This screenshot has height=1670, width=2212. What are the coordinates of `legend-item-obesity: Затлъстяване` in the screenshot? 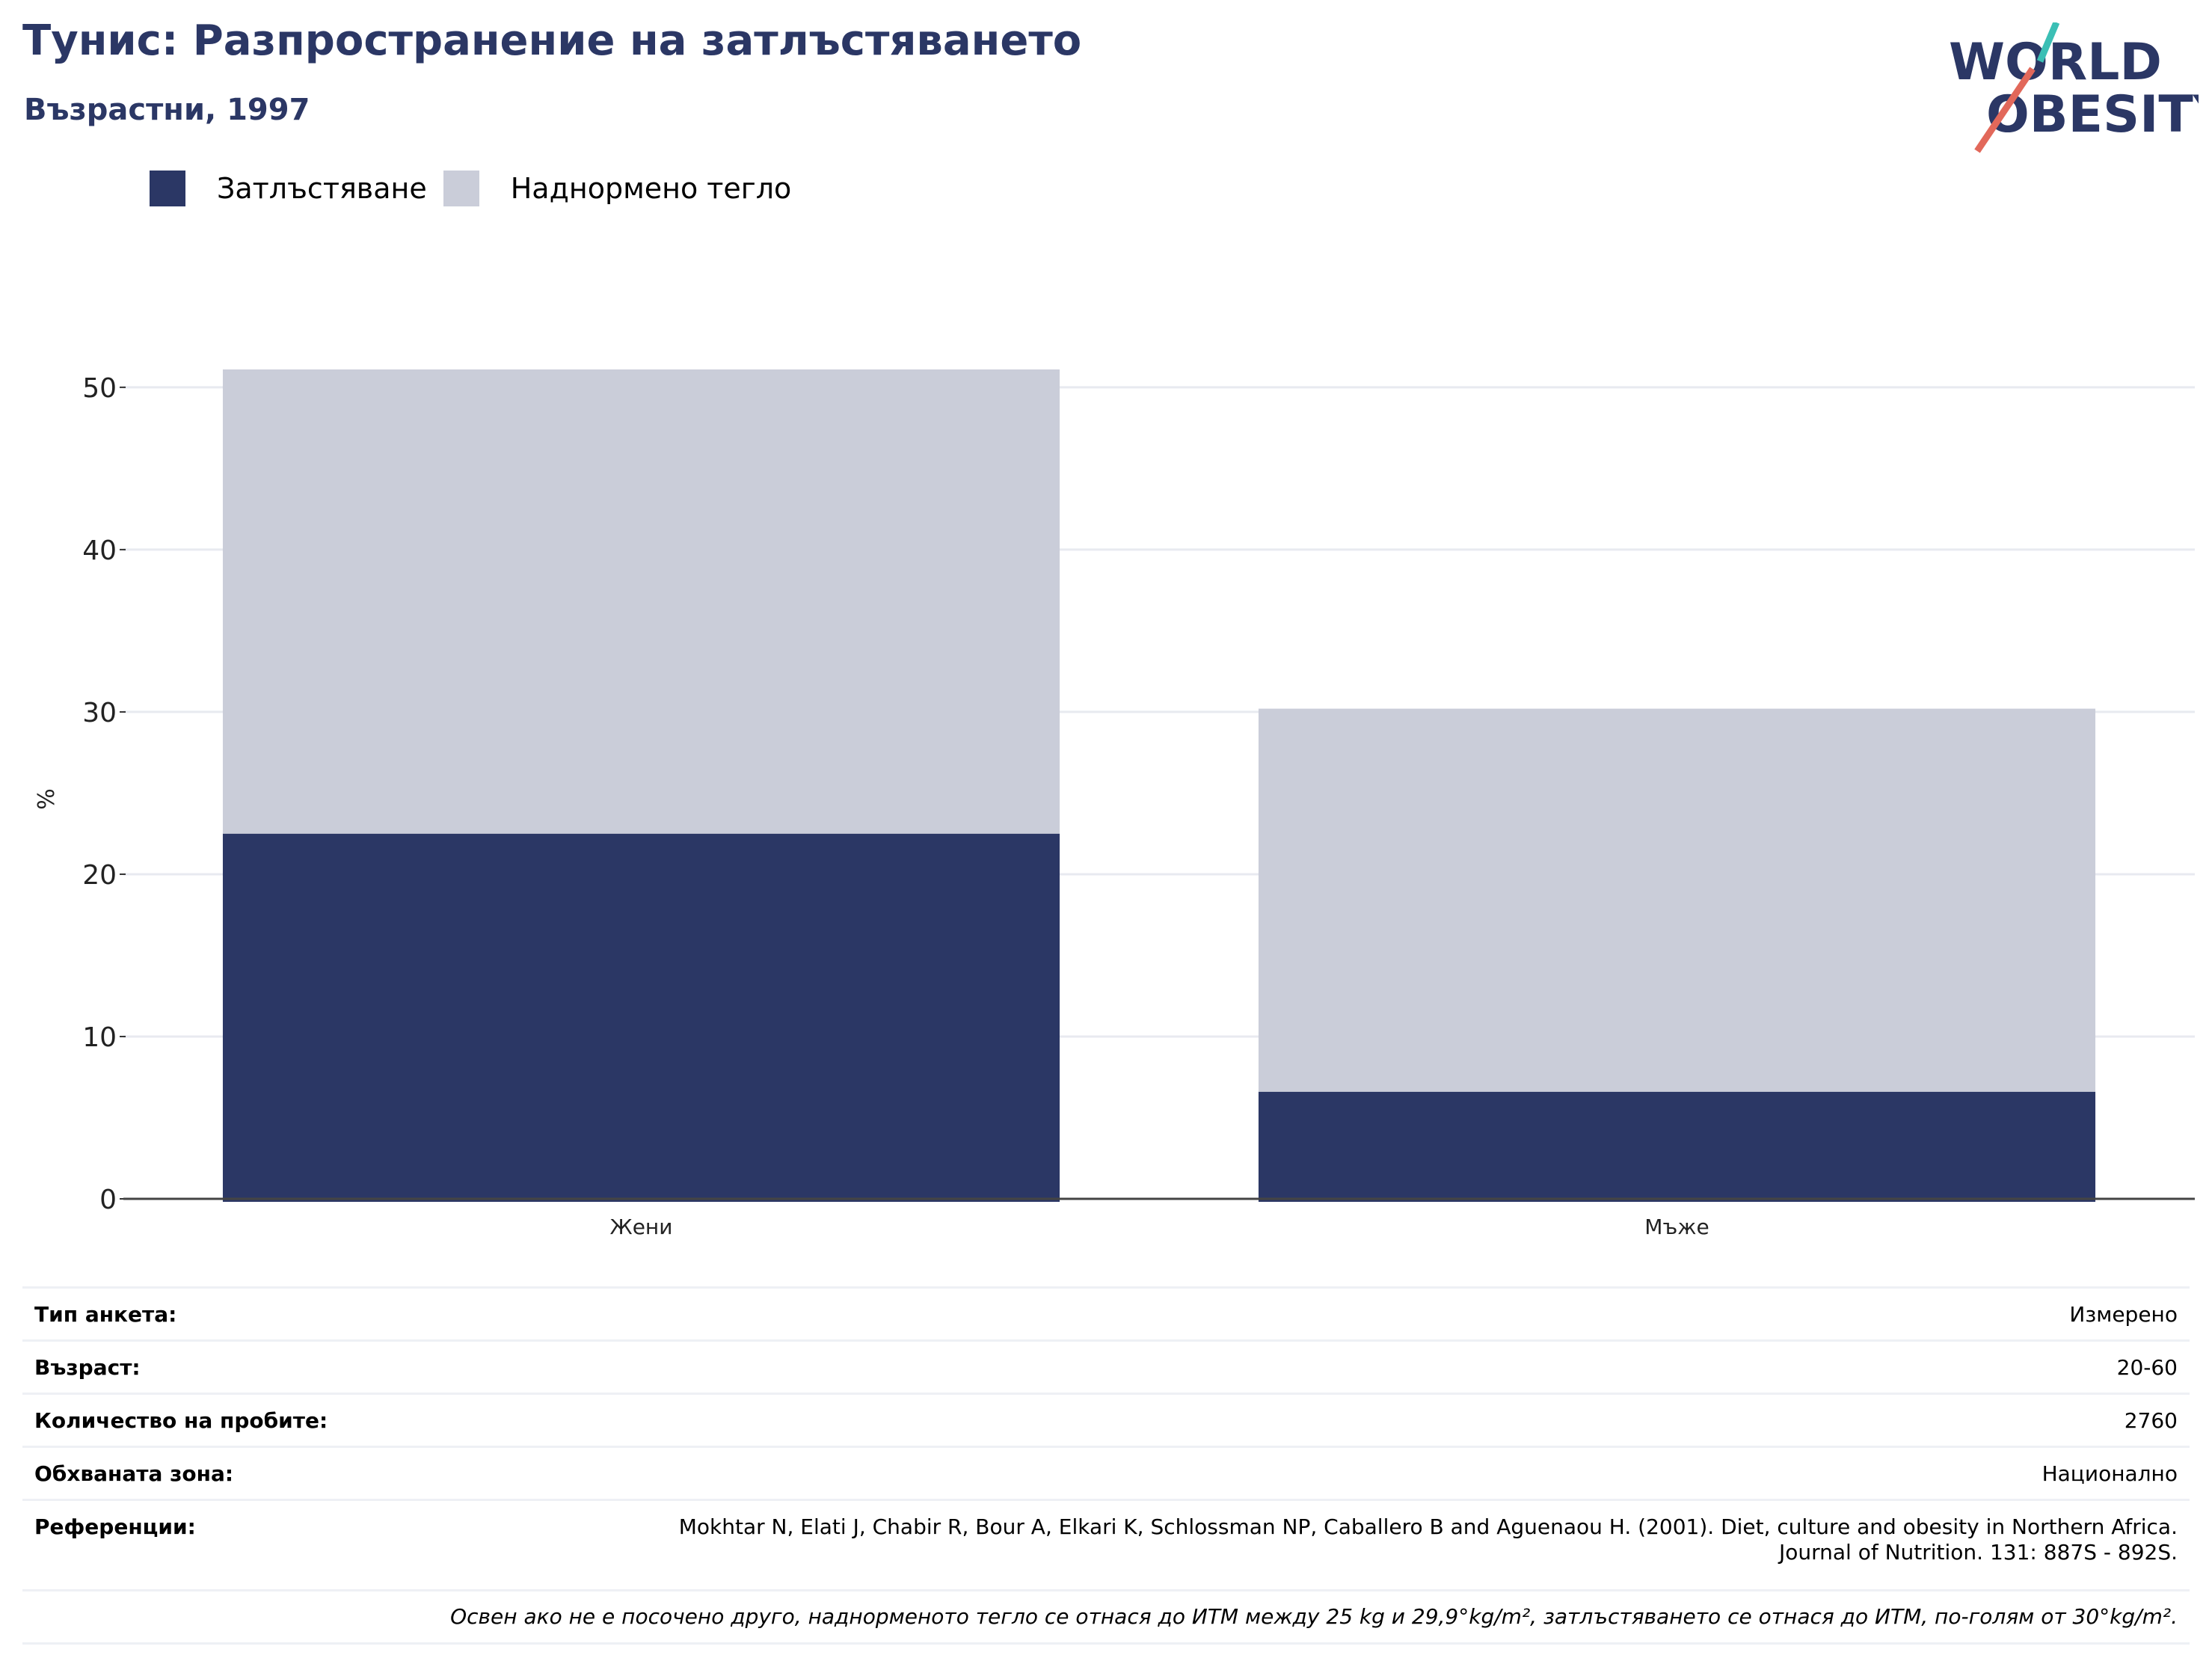 It's located at (288, 188).